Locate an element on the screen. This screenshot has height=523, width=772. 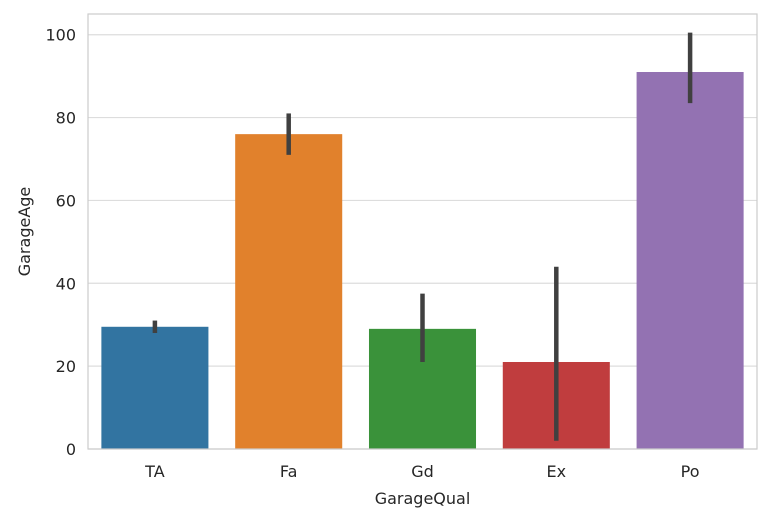
y-tick-labels: 0 20 40 60 80 100 is located at coordinates (60, 242).